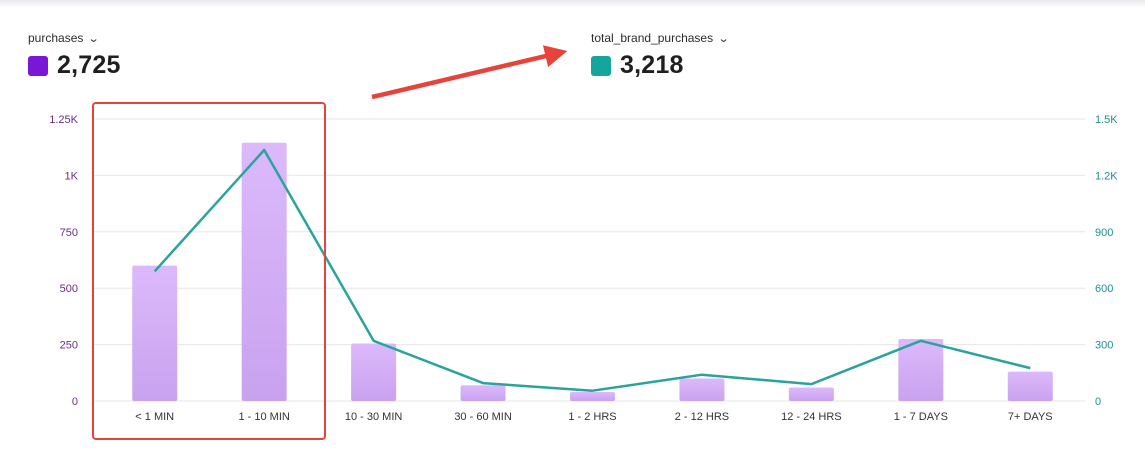 Image resolution: width=1145 pixels, height=449 pixels. I want to click on x-tick-label: 2 - 12 HRS, so click(702, 417).